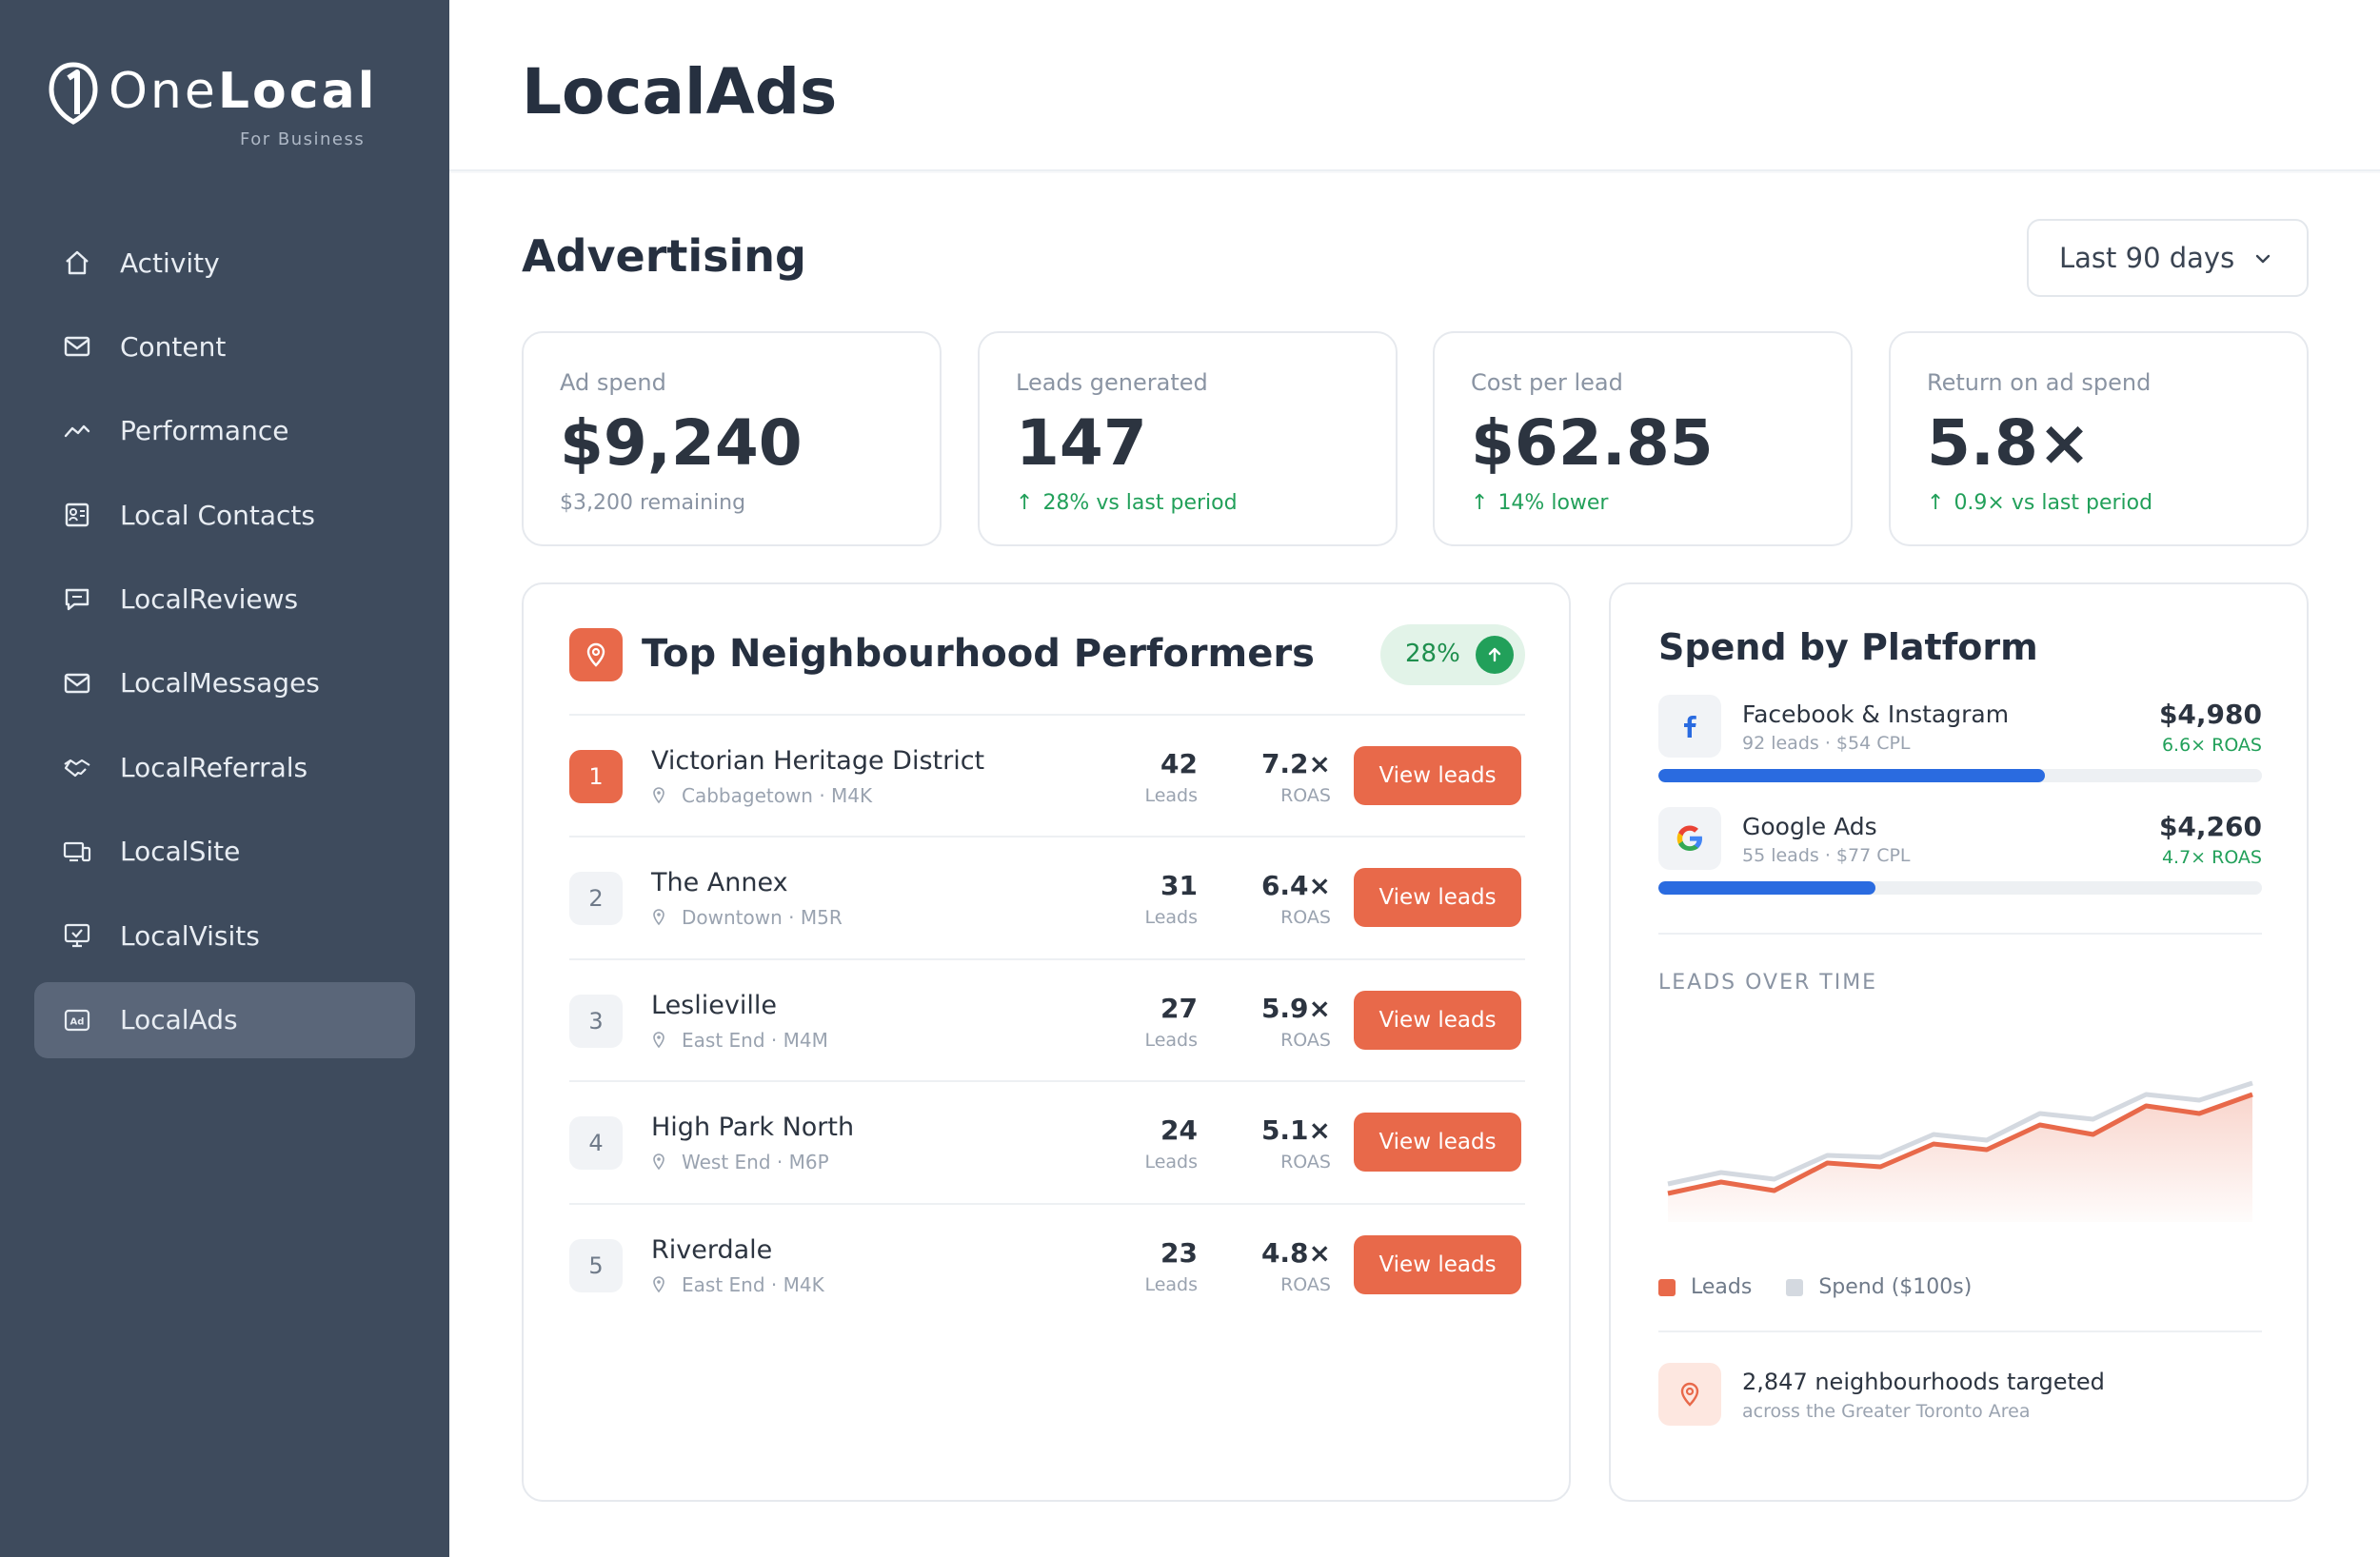 This screenshot has width=2380, height=1557. I want to click on rank-badge: 2, so click(596, 899).